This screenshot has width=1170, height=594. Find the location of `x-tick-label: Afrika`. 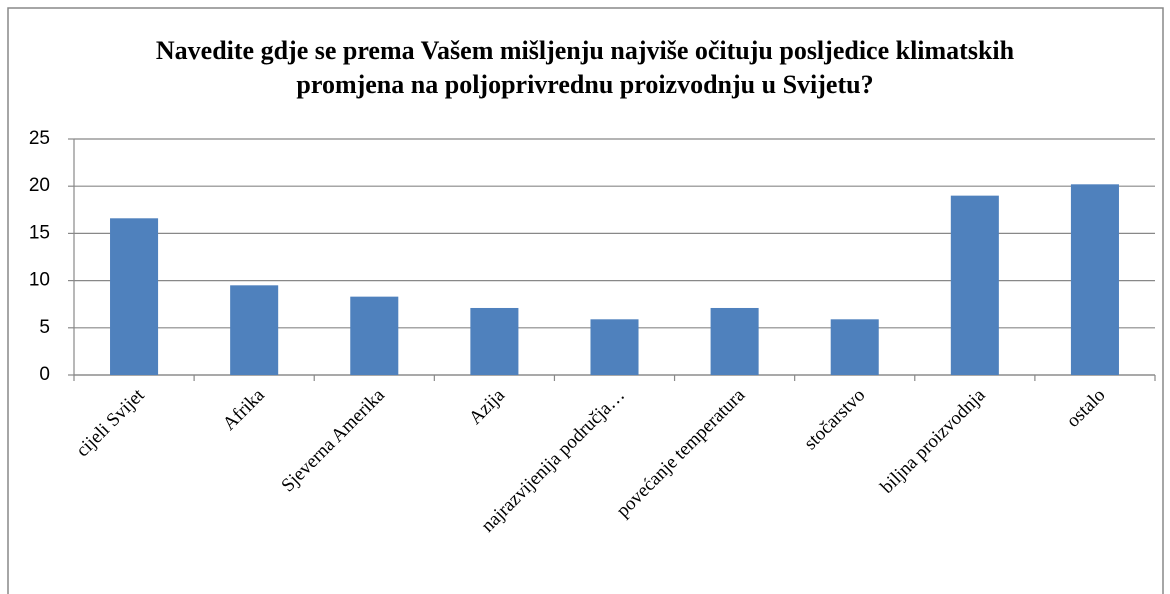

x-tick-label: Afrika is located at coordinates (244, 409).